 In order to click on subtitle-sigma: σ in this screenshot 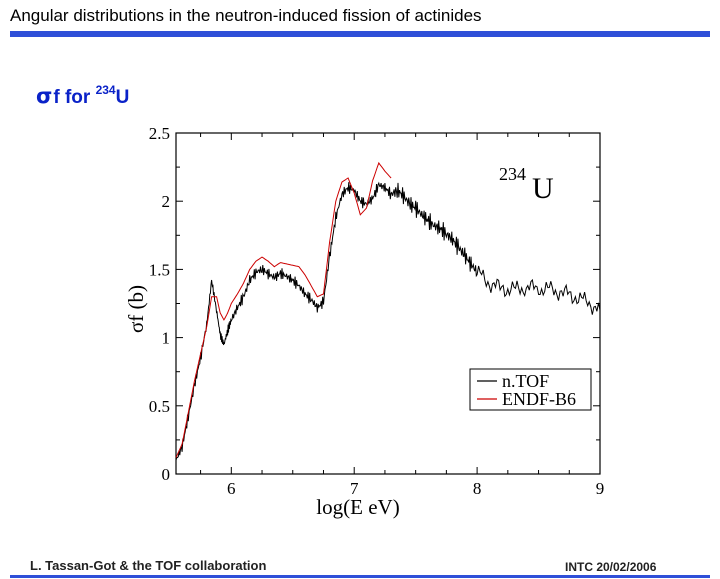, I will do `click(44, 96)`.